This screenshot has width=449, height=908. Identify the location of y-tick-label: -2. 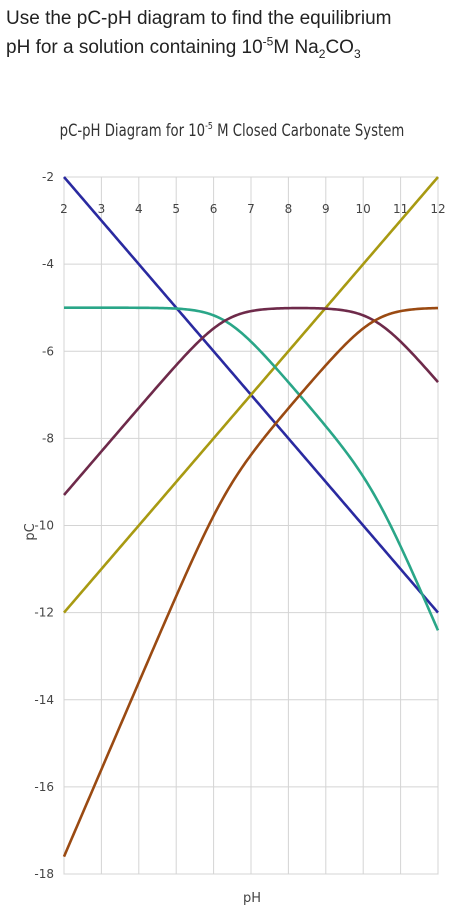
(48, 177).